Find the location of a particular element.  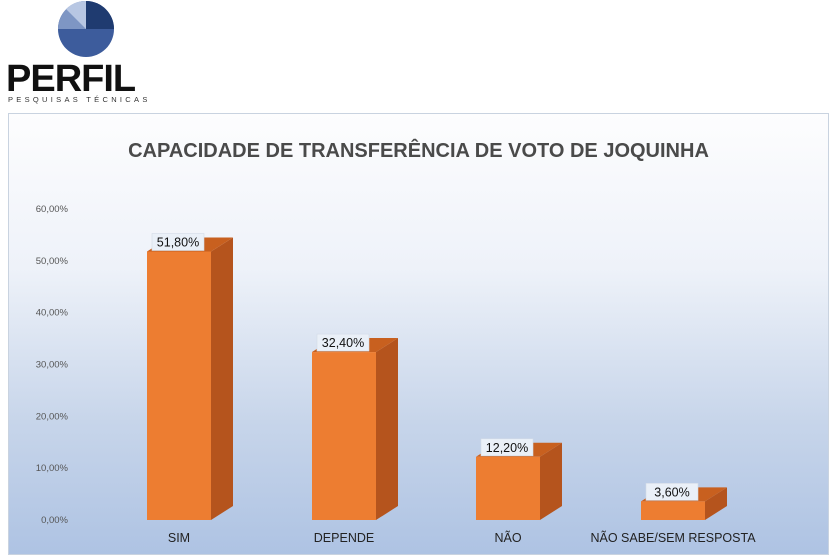

x-category-label: NÃO is located at coordinates (507, 538).